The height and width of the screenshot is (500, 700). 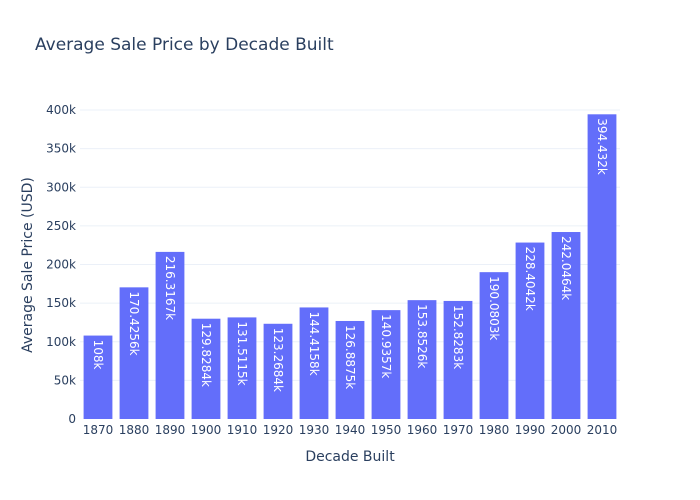 What do you see at coordinates (494, 345) in the screenshot?
I see `bar-1980` at bounding box center [494, 345].